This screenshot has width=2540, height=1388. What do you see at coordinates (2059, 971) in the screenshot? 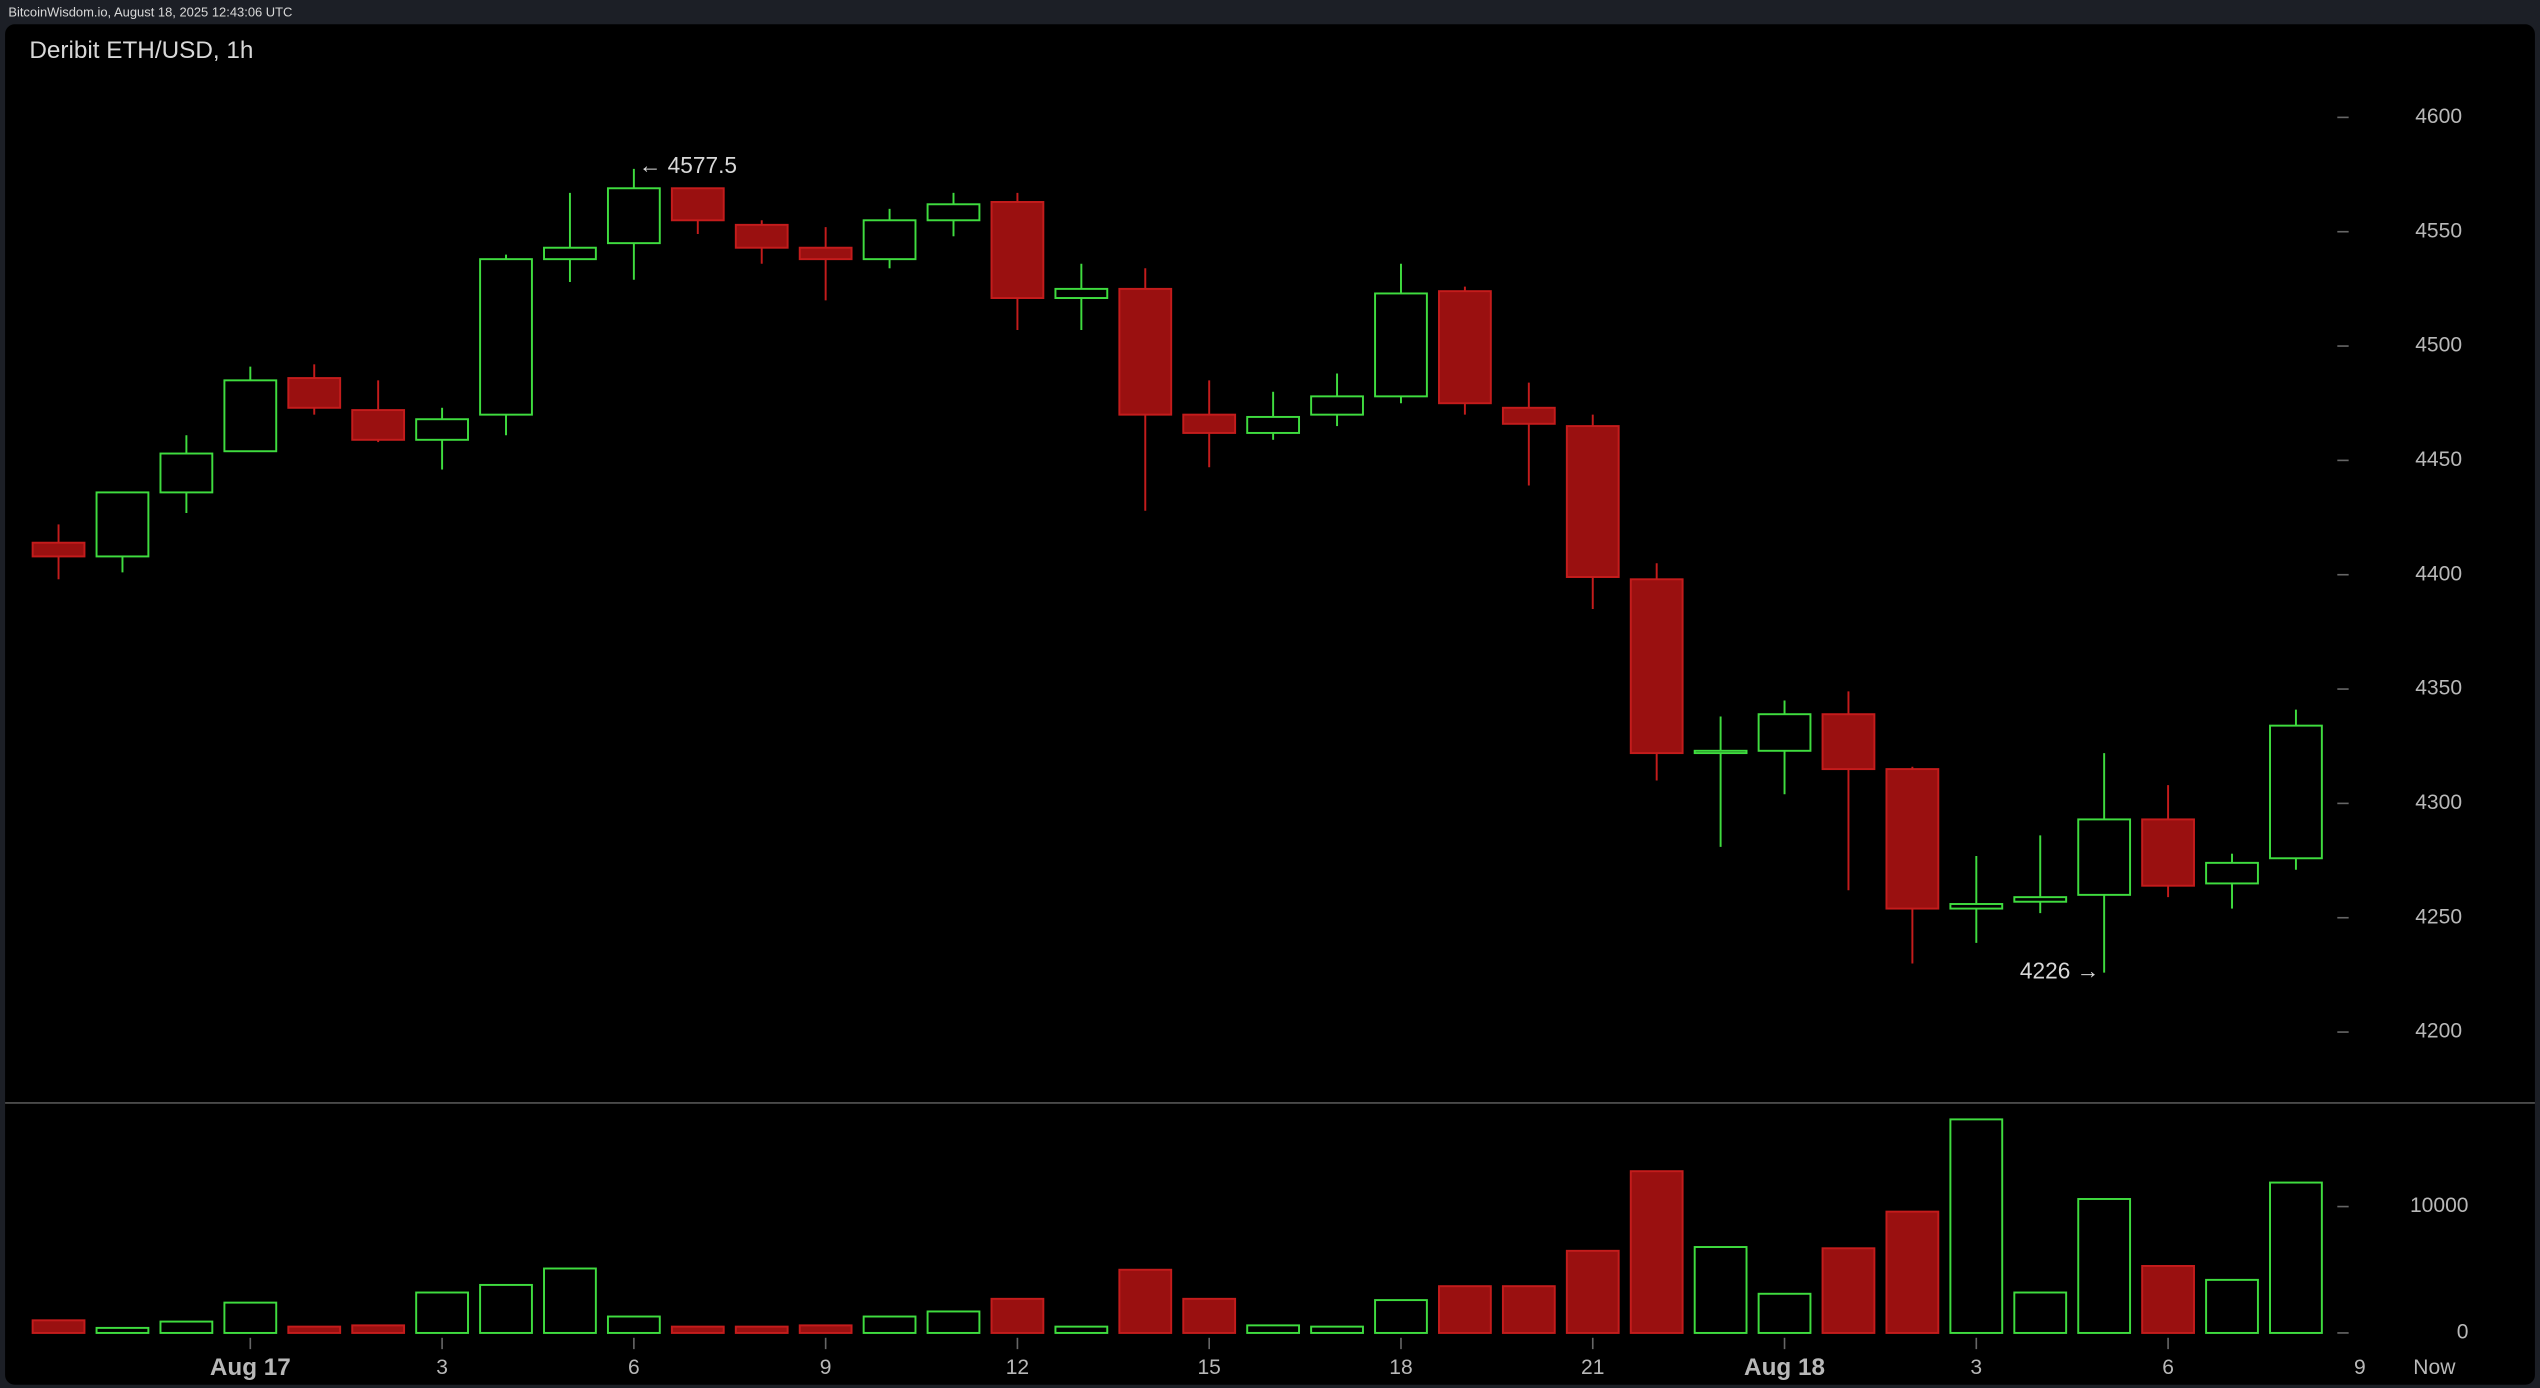
I see `low-annotation: 4226 →` at bounding box center [2059, 971].